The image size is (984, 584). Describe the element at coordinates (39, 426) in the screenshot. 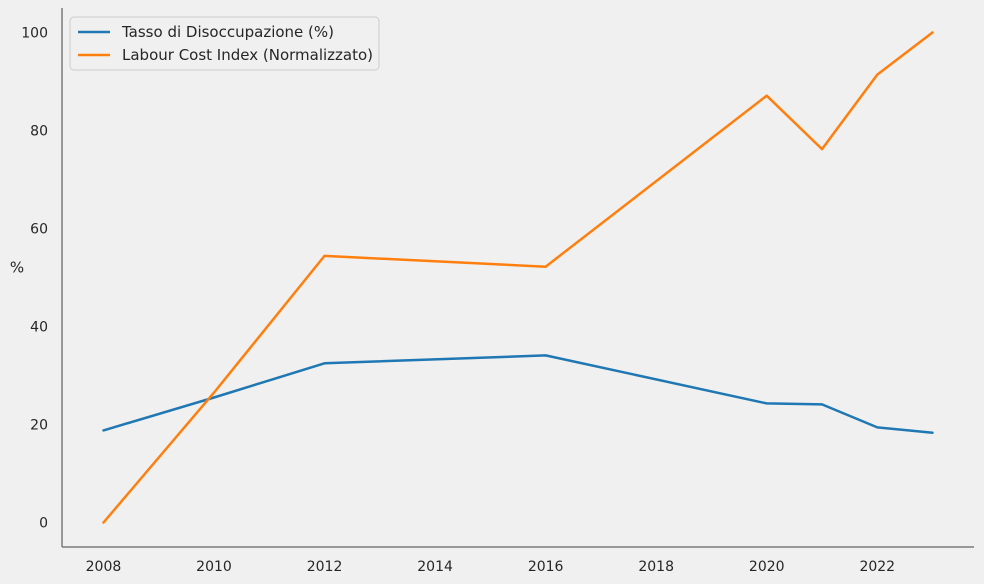

I see `y-tick-label: 20` at that location.